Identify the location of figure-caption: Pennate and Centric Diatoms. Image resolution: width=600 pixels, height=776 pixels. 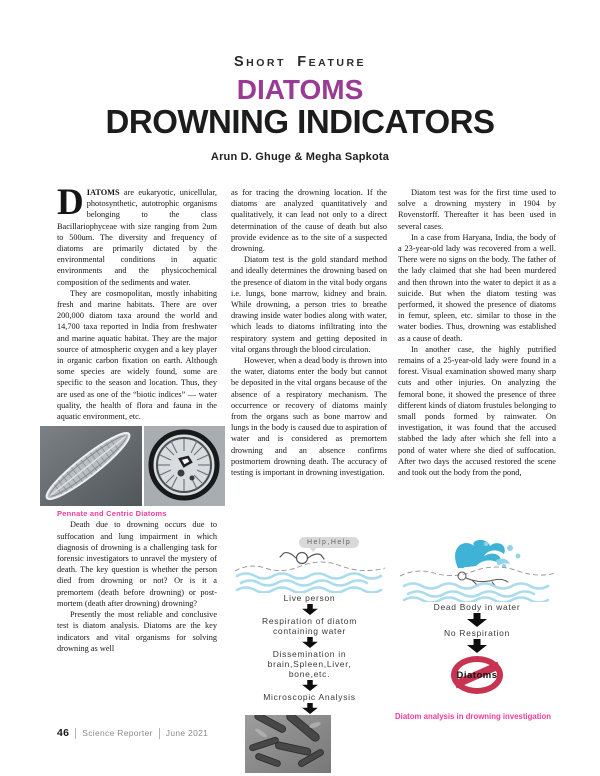
(112, 514).